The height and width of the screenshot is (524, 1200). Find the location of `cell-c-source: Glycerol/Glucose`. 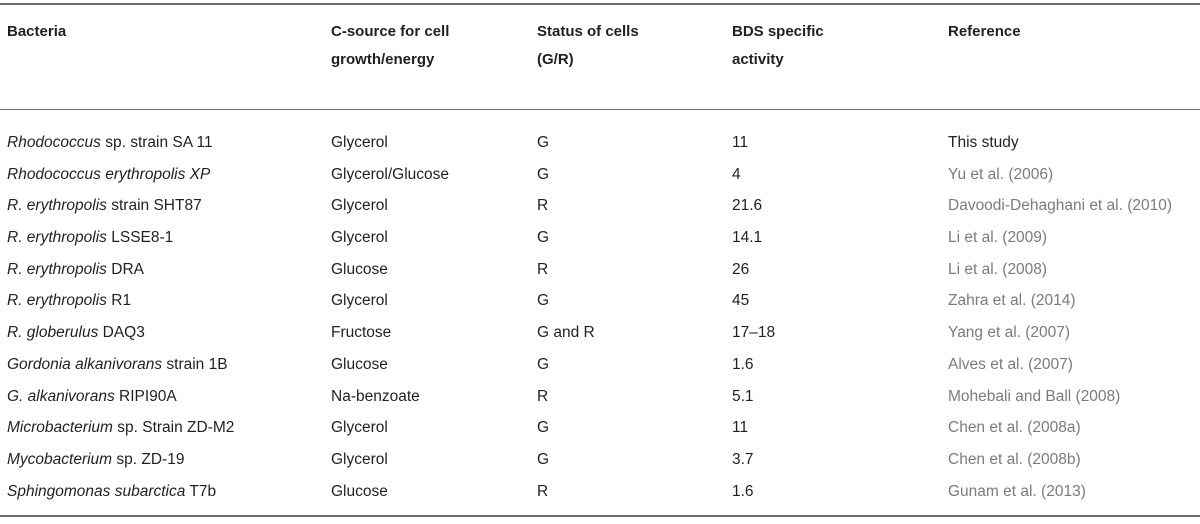

cell-c-source: Glycerol/Glucose is located at coordinates (390, 174).